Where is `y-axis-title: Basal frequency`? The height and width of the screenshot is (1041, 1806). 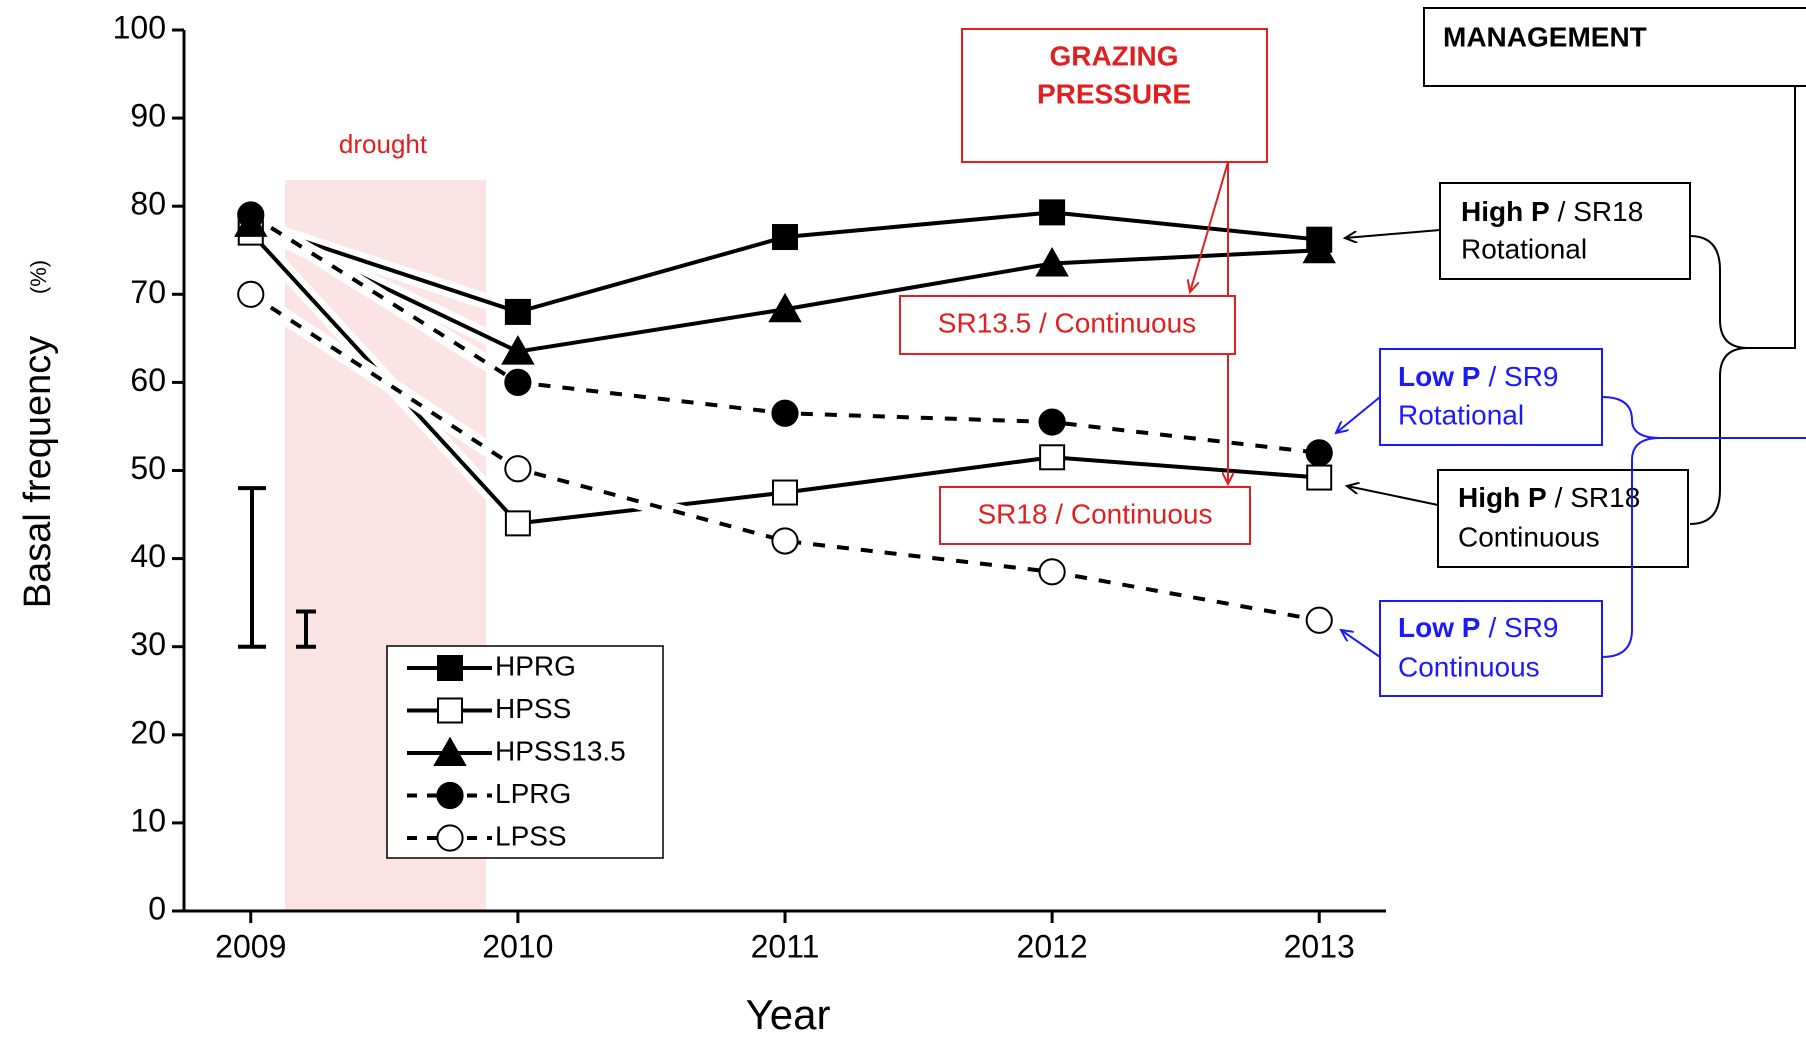 y-axis-title: Basal frequency is located at coordinates (38, 472).